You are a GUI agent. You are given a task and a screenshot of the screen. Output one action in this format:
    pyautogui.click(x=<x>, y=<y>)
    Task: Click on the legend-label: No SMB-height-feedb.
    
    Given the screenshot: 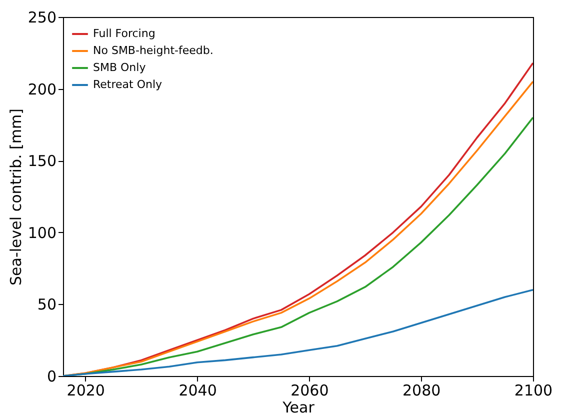 What is the action you would take?
    pyautogui.click(x=153, y=50)
    